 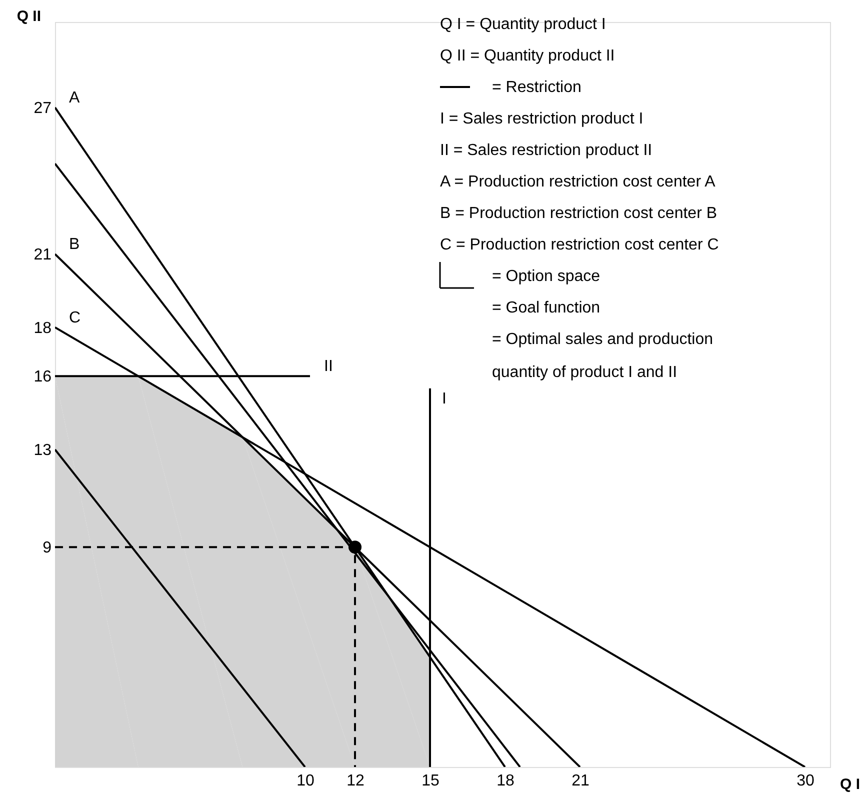 What do you see at coordinates (43, 377) in the screenshot?
I see `y-tick-label: 16` at bounding box center [43, 377].